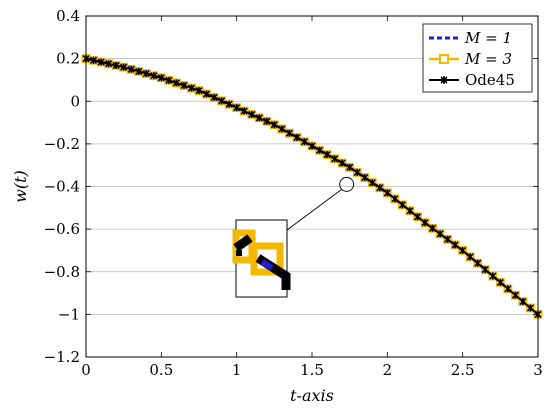  What do you see at coordinates (86, 370) in the screenshot?
I see `x-tick-label: 0` at bounding box center [86, 370].